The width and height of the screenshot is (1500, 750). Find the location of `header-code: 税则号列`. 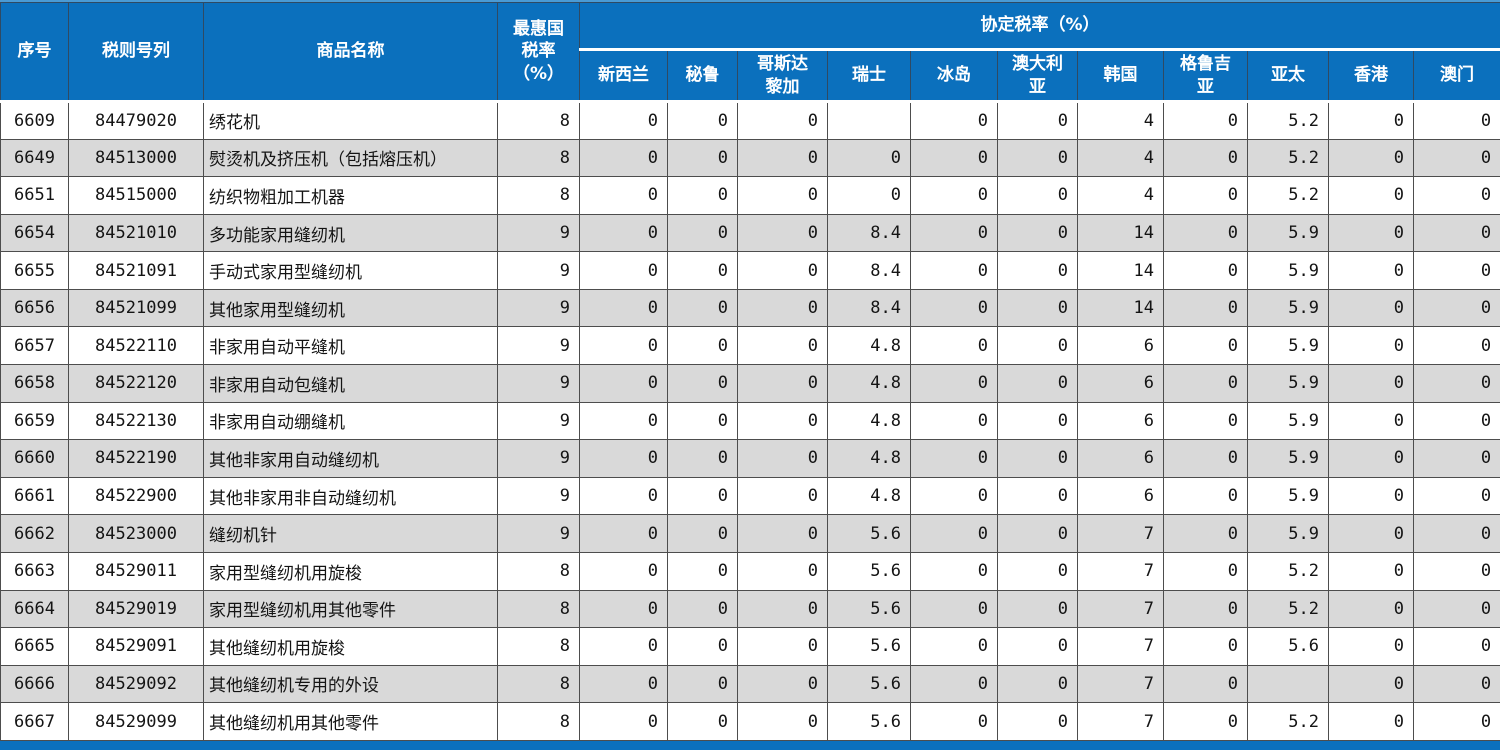

header-code: 税则号列 is located at coordinates (136, 52).